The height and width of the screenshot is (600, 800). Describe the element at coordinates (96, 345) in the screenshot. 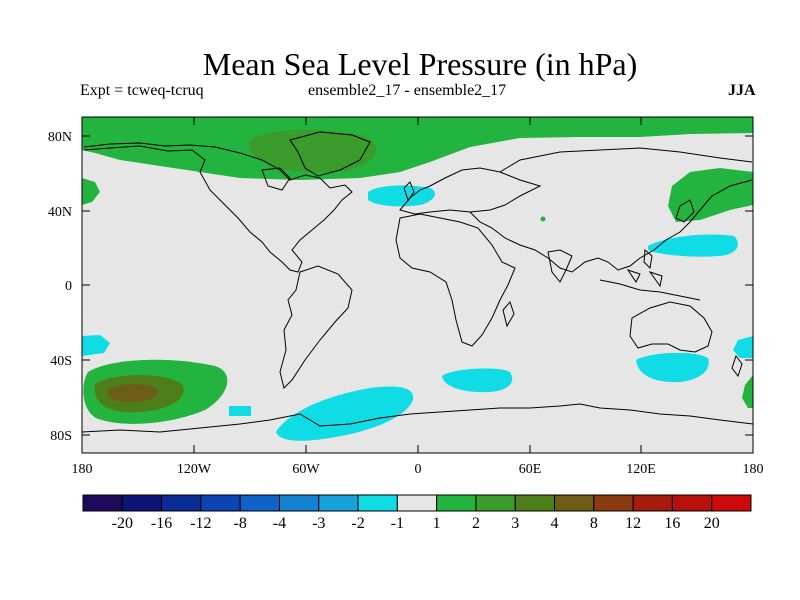

I see `southwest-pacific-negative-region` at that location.